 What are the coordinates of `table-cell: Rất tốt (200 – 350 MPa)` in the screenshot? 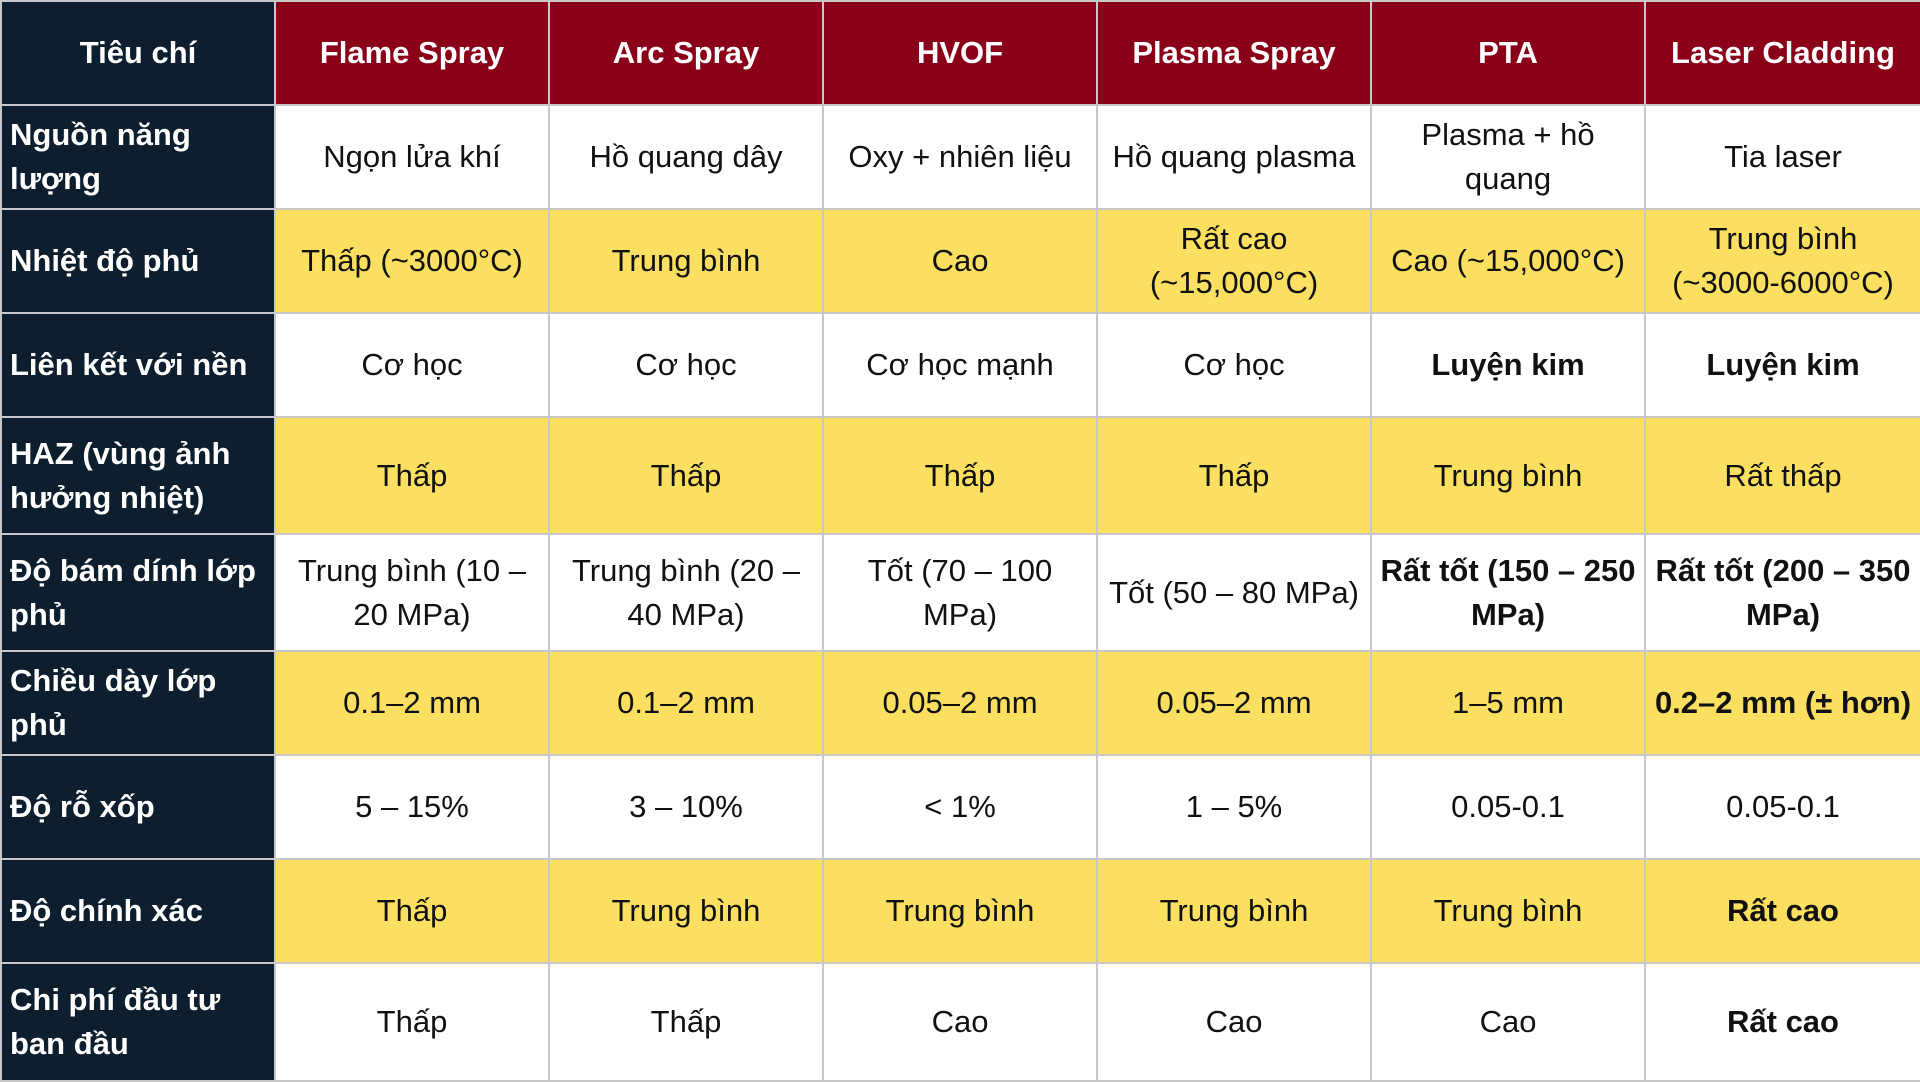 It's located at (1782, 592).